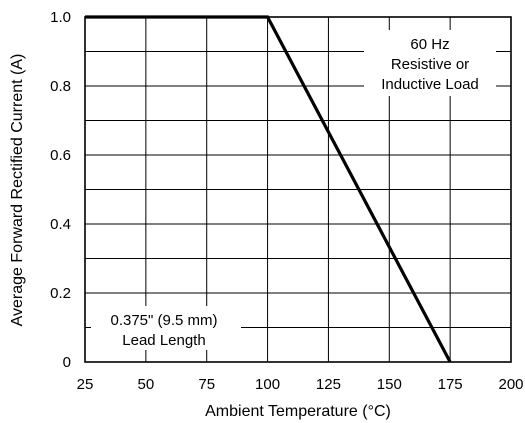 This screenshot has width=525, height=423. I want to click on annotation-lead-line-1: 0.375" (9.5 mm), so click(163, 320).